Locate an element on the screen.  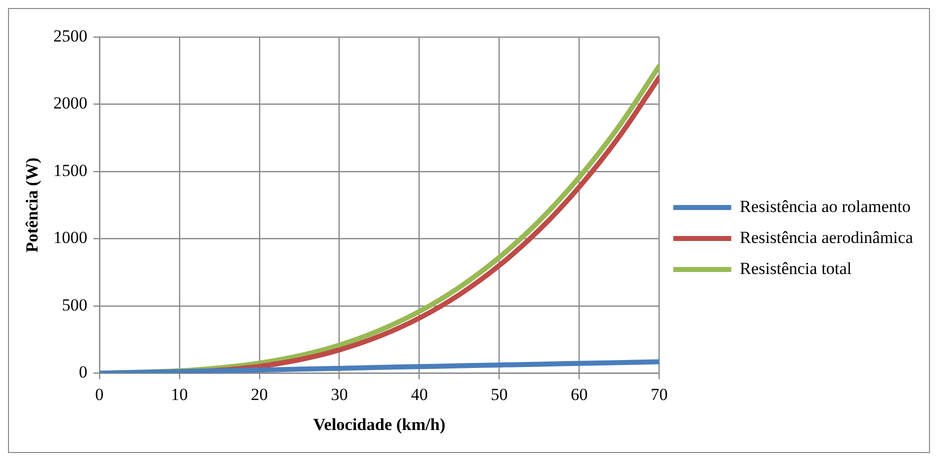
x-tick-label: 30 is located at coordinates (339, 394).